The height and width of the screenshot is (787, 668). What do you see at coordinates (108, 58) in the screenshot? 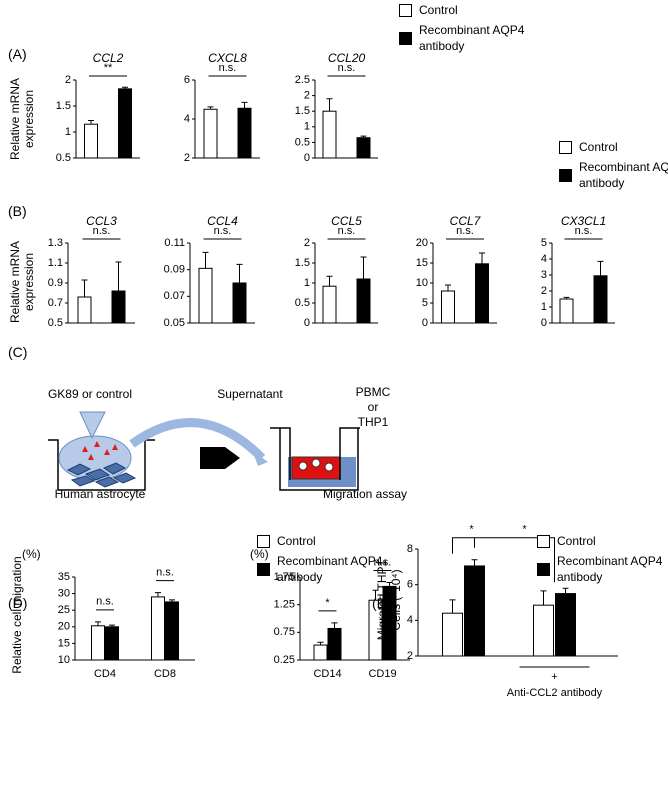
I see `chart-title: CCL2` at bounding box center [108, 58].